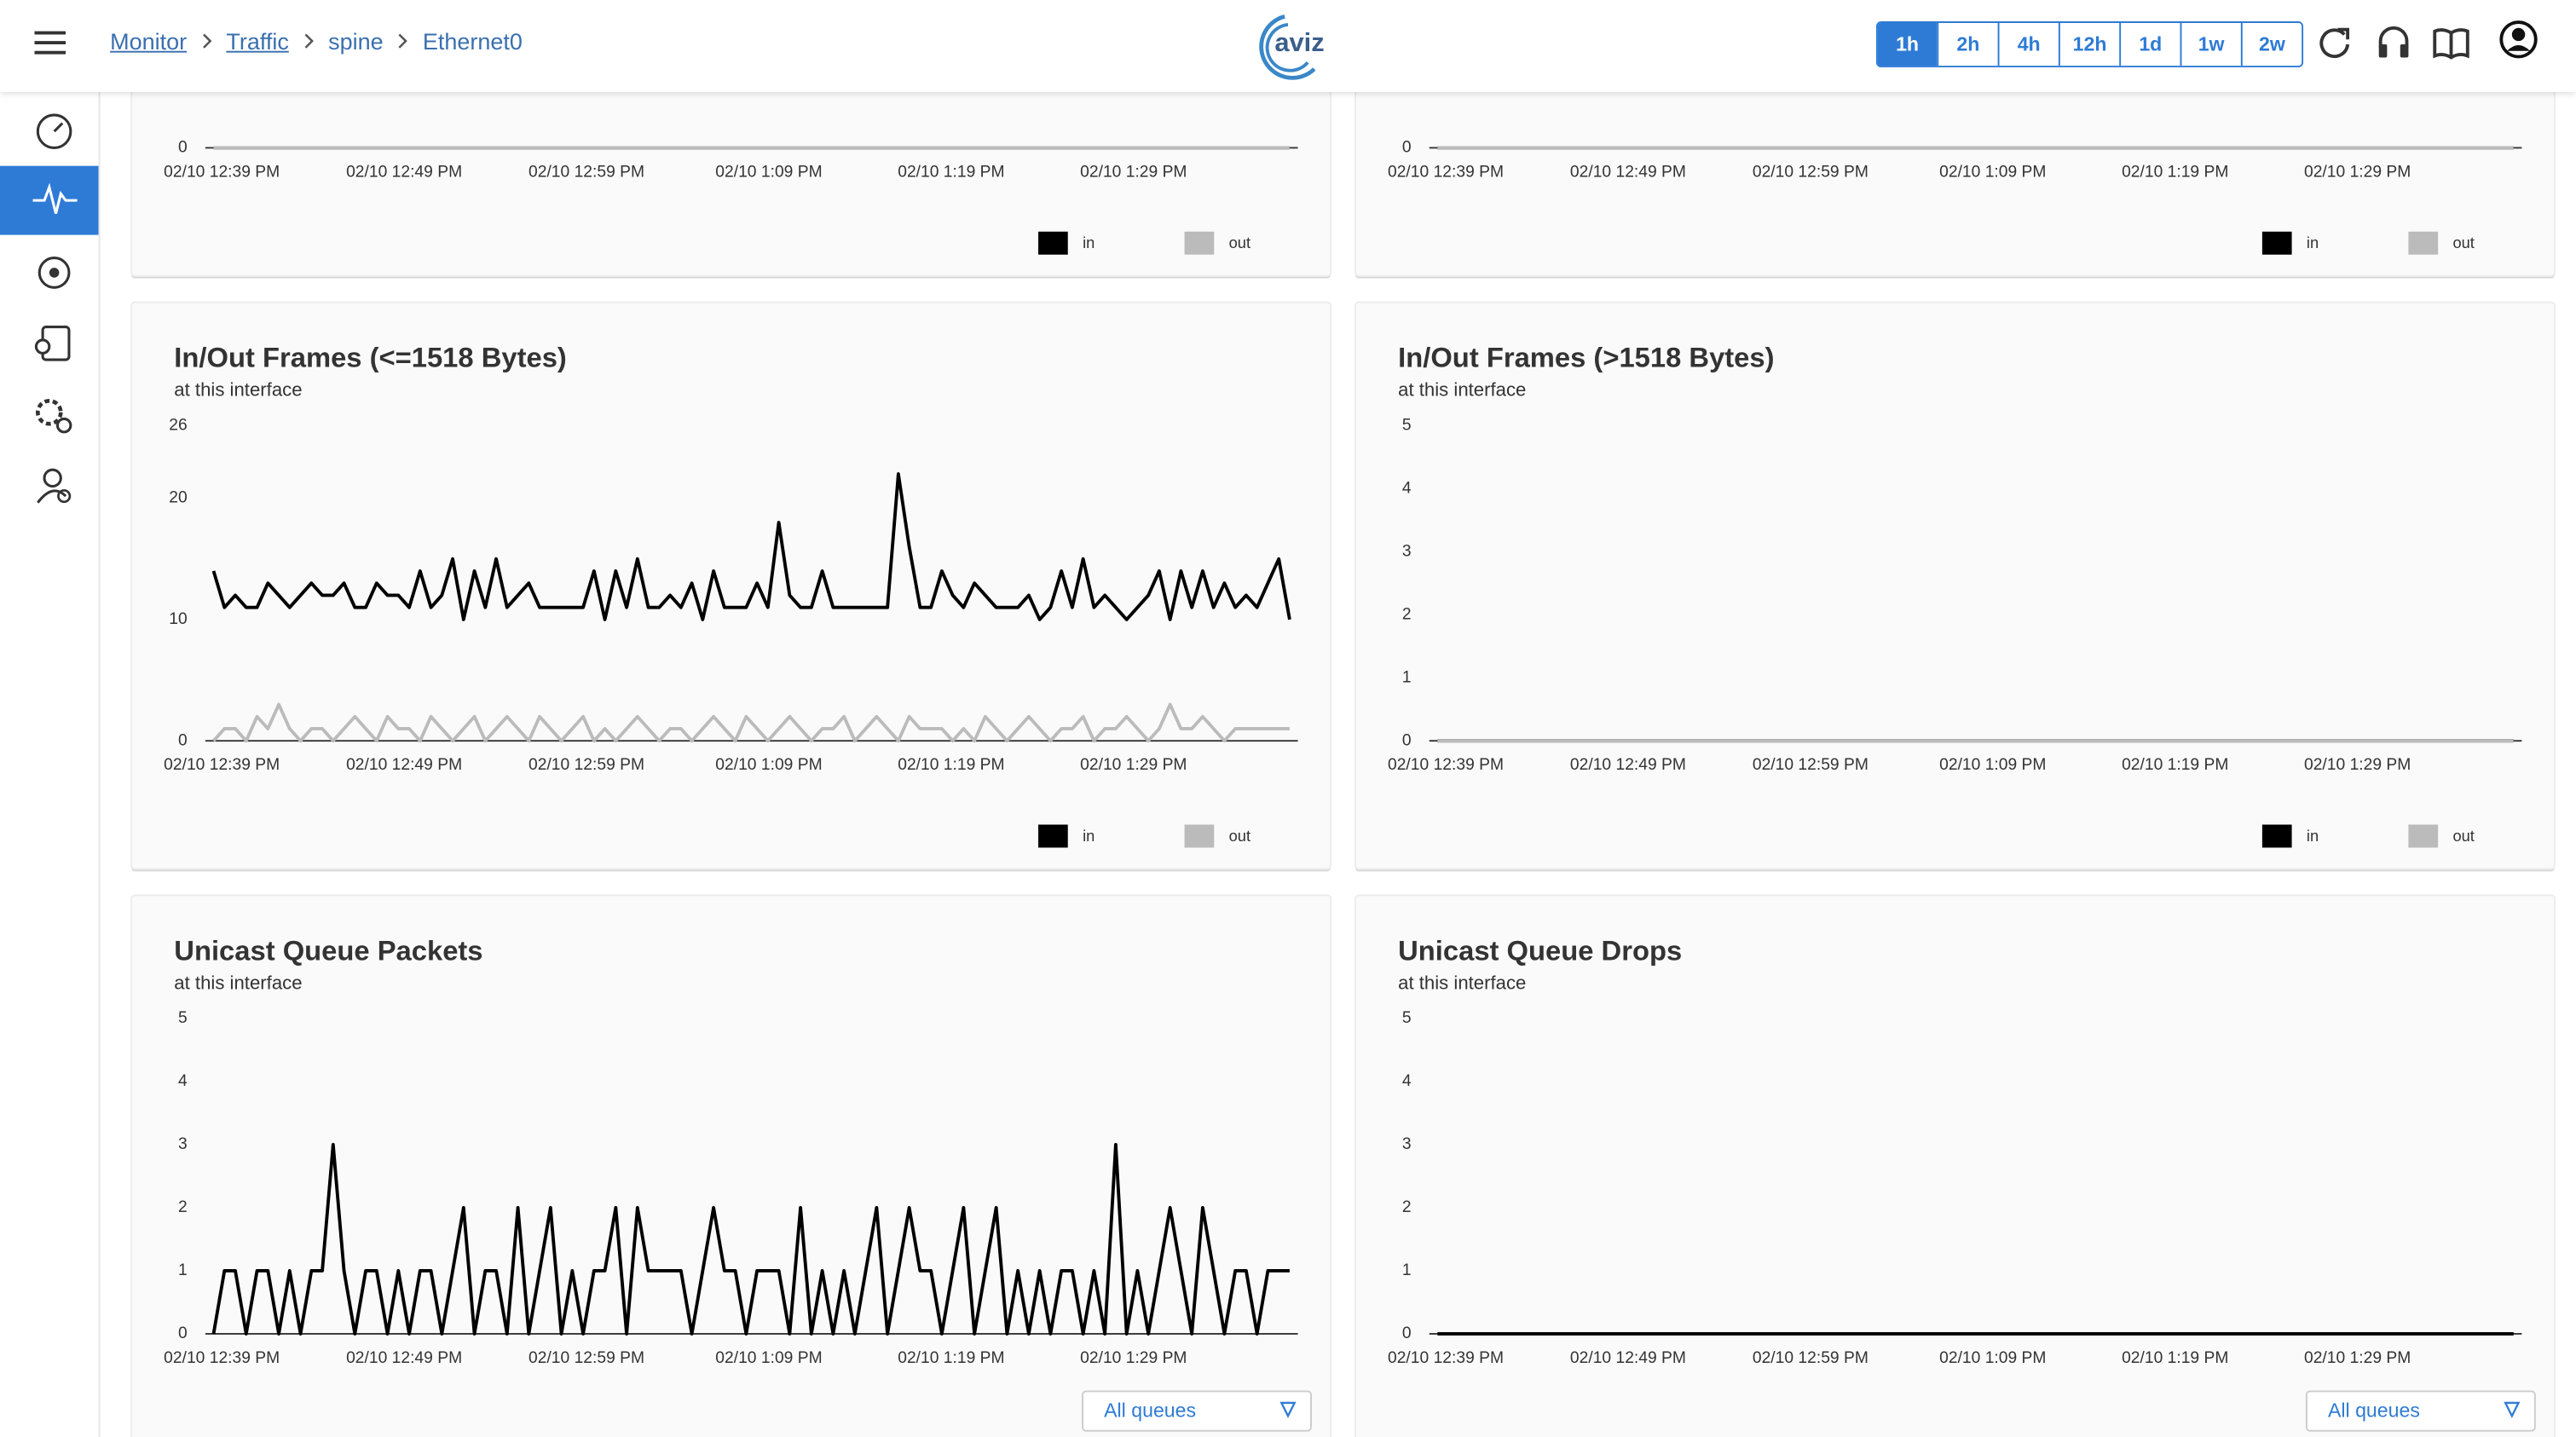  Describe the element at coordinates (1907, 44) in the screenshot. I see `time-range-button: 1h` at that location.